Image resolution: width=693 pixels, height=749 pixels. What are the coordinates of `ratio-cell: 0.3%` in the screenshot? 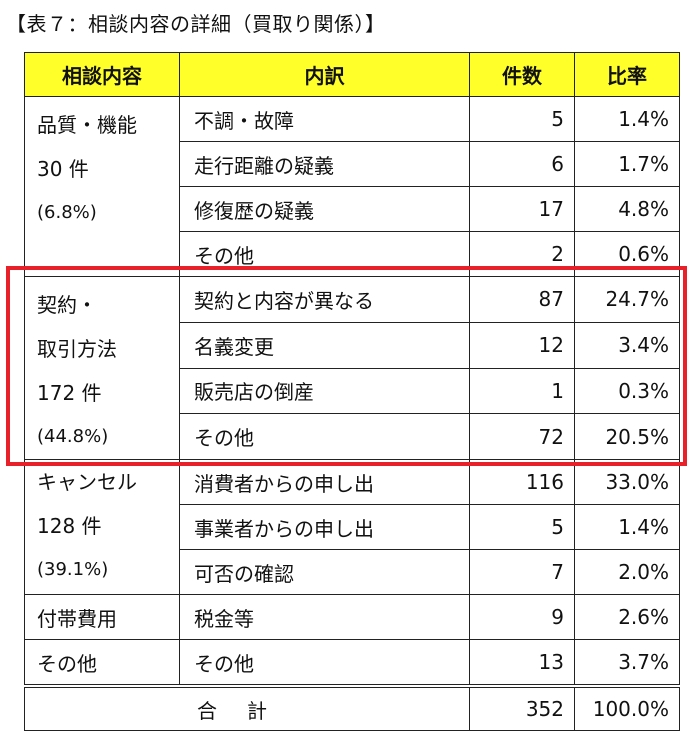 It's located at (627, 391).